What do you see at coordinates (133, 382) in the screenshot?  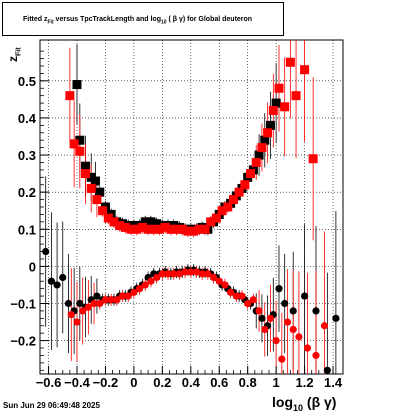 I see `x-tick-label: 0` at bounding box center [133, 382].